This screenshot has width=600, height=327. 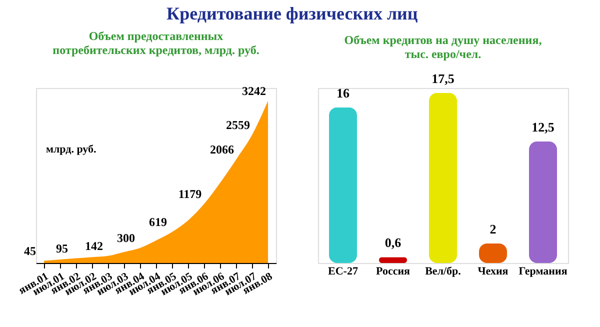 I want to click on data-label: 0,6, so click(x=393, y=242).